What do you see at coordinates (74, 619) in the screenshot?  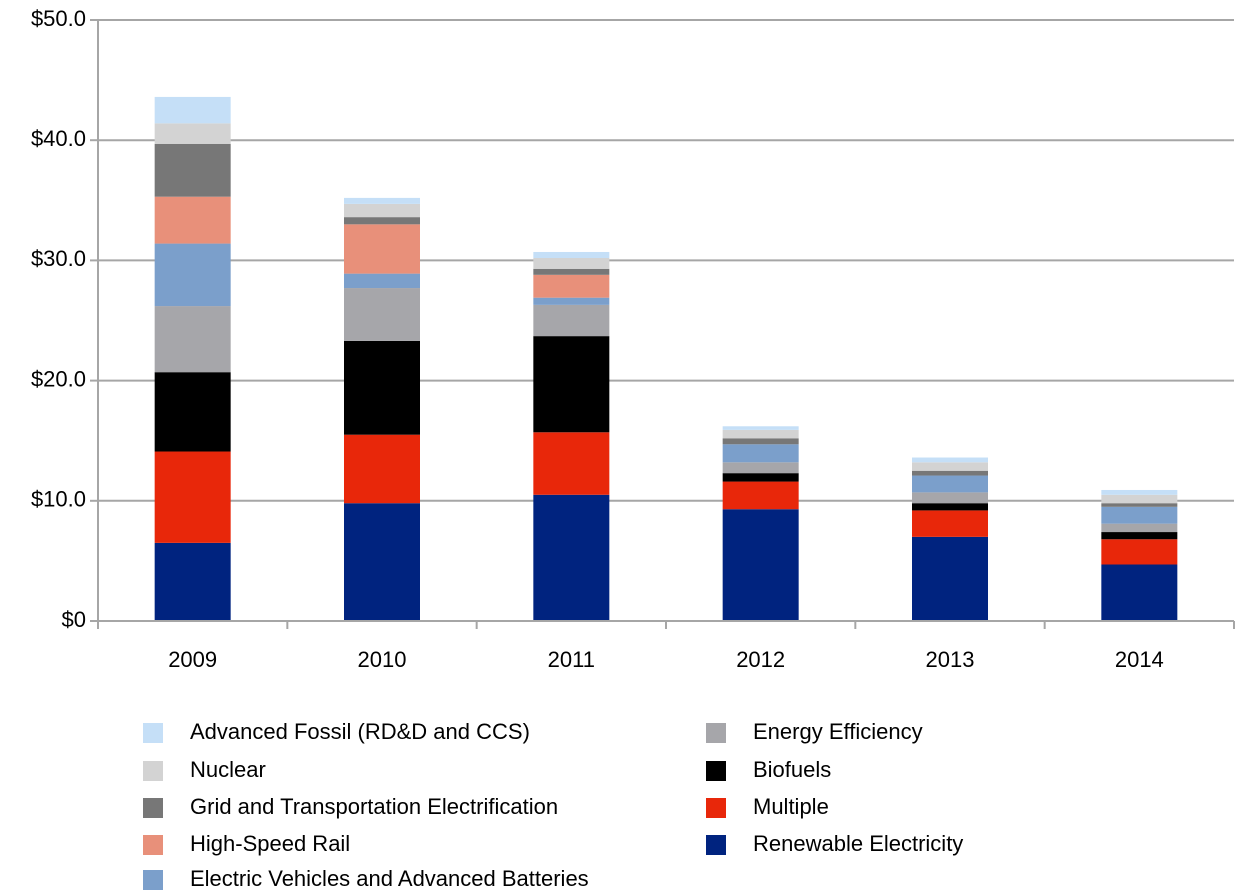 I see `y-tick-label: $0` at bounding box center [74, 619].